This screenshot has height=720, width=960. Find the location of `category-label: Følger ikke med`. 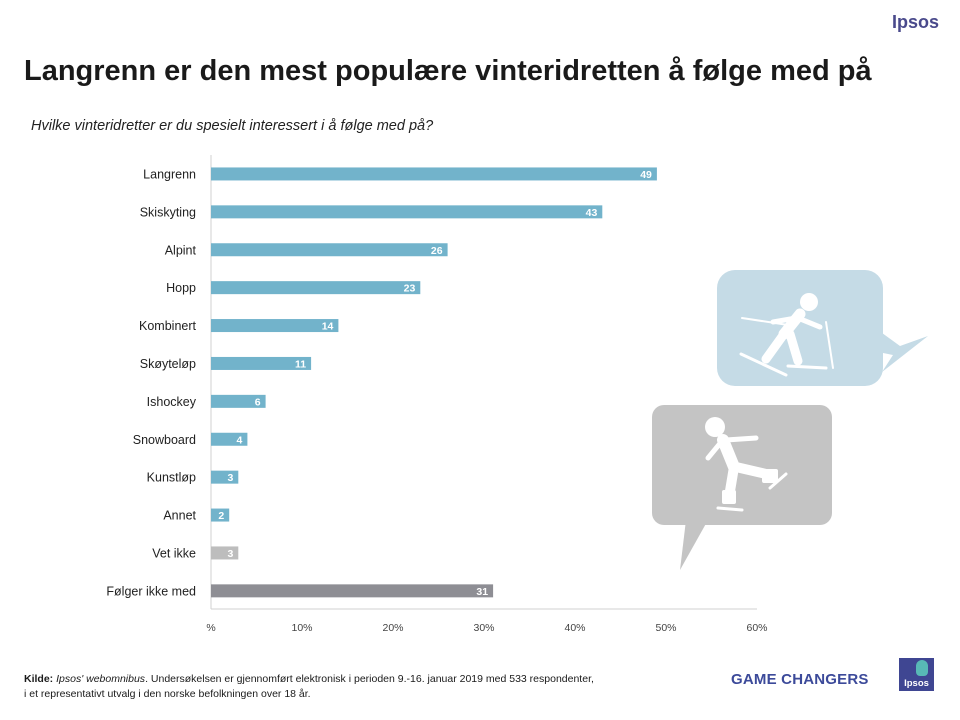

category-label: Følger ikke med is located at coordinates (151, 591).